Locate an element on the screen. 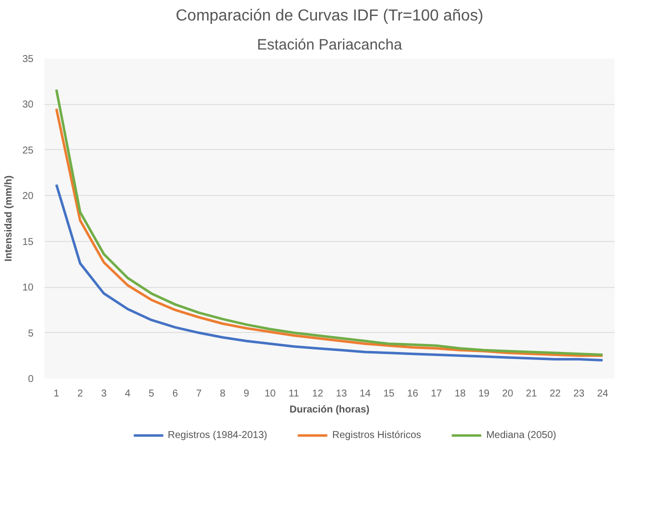 The height and width of the screenshot is (519, 655). x-tick-label: 7 is located at coordinates (199, 394).